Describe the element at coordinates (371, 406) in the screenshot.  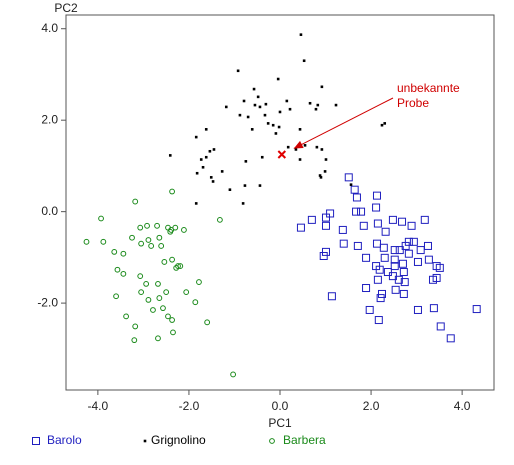
I see `x-tick-label: 2.0` at that location.